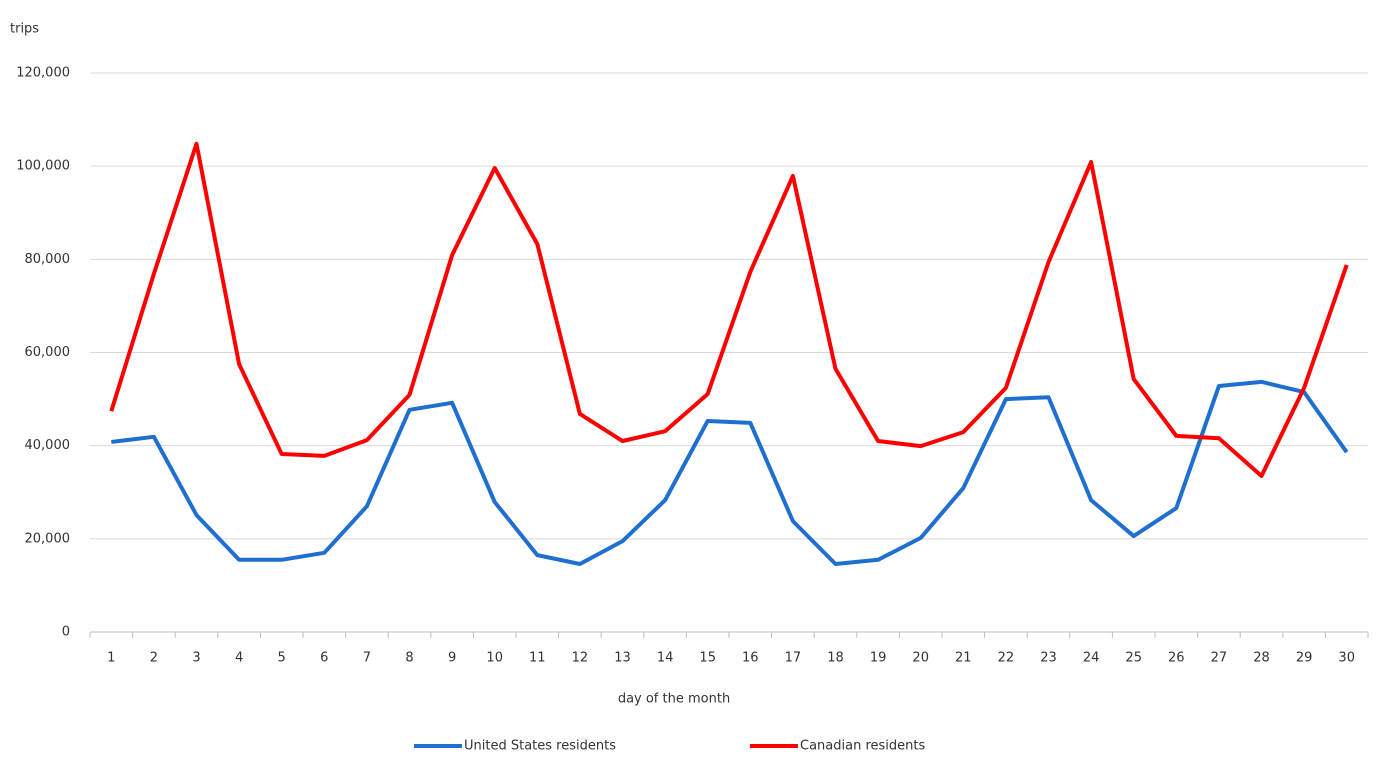 Image resolution: width=1382 pixels, height=765 pixels. I want to click on y-tick-label: 20,000, so click(48, 538).